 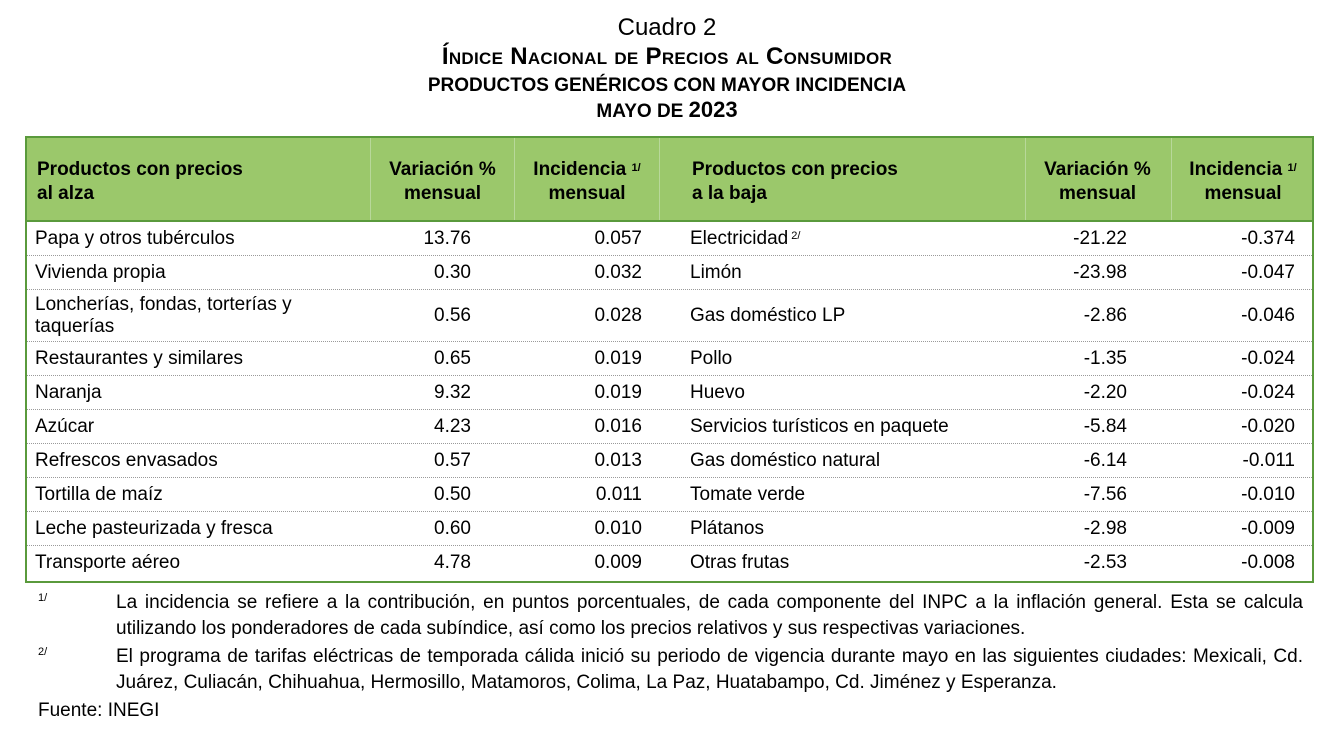 What do you see at coordinates (1233, 494) in the screenshot?
I see `product-down-incidence: -0.010` at bounding box center [1233, 494].